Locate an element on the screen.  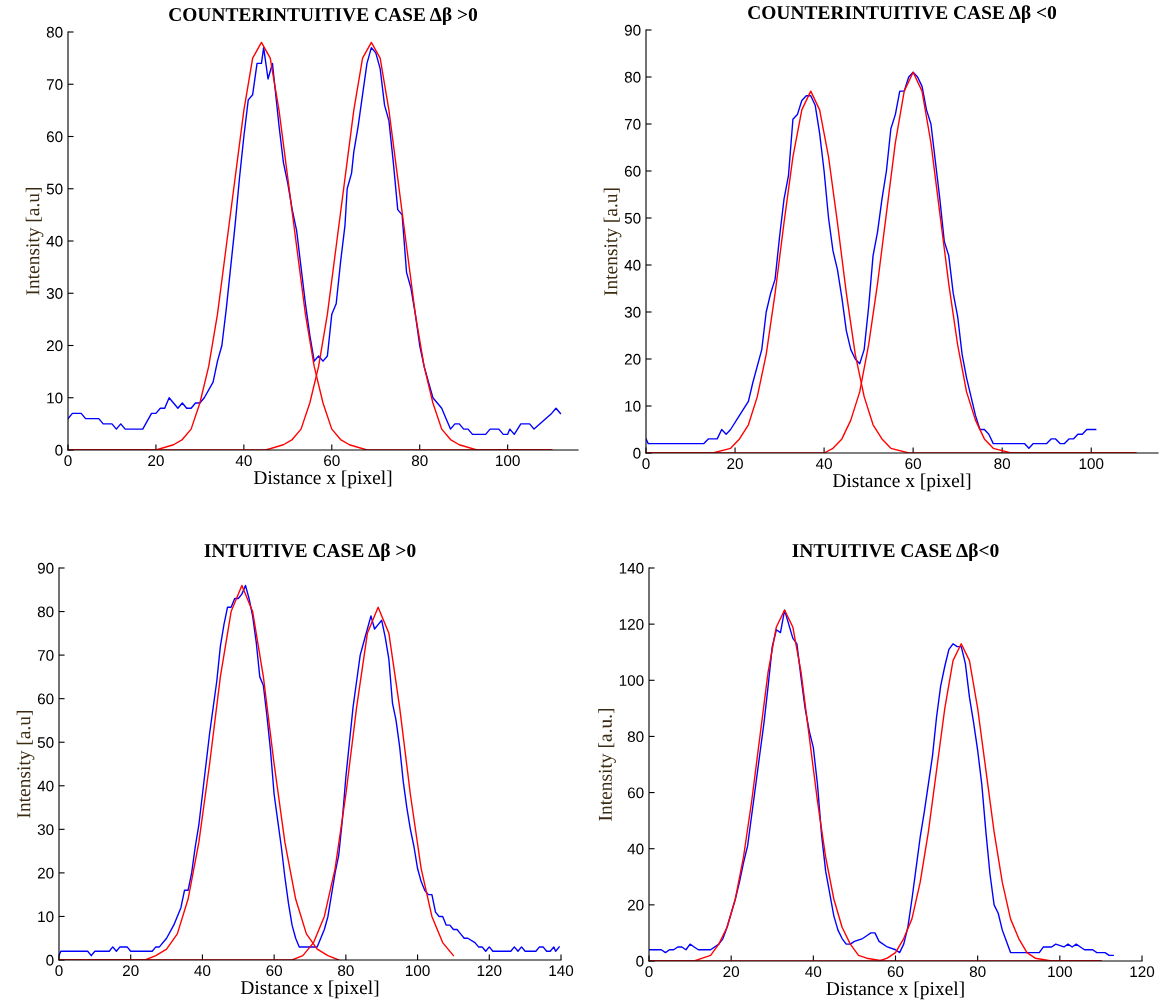
chart-title: COUNTERINTUITIVE CASE Δβ >0 is located at coordinates (323, 16).